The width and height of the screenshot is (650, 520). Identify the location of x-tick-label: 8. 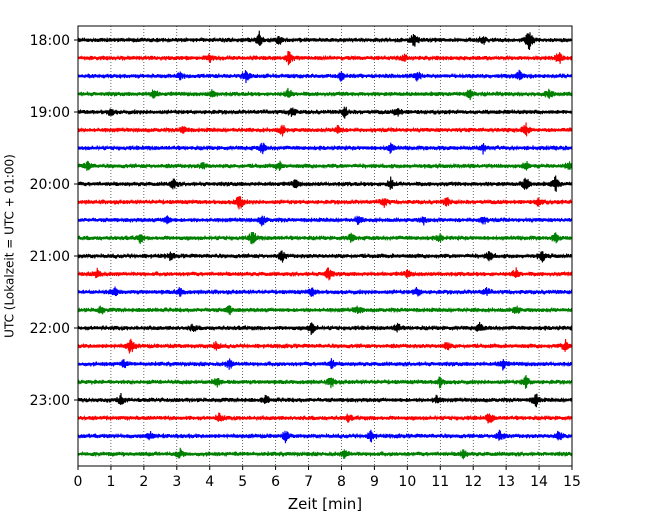
(341, 482).